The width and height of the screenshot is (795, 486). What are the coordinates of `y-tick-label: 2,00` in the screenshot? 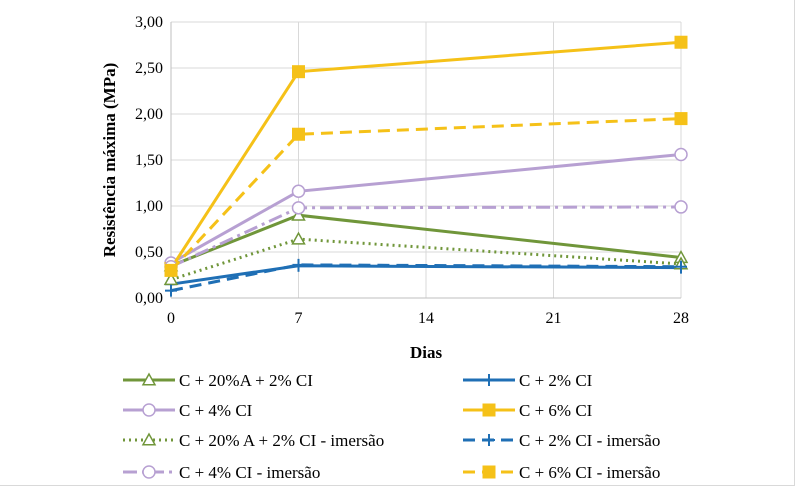 It's located at (149, 114).